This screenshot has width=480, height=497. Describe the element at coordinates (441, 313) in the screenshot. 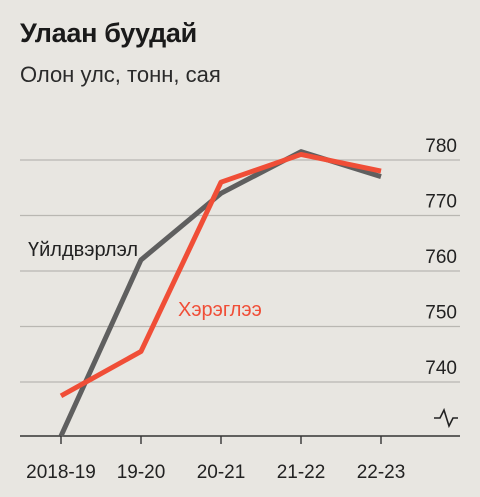

I see `y-tick-label: 750` at that location.